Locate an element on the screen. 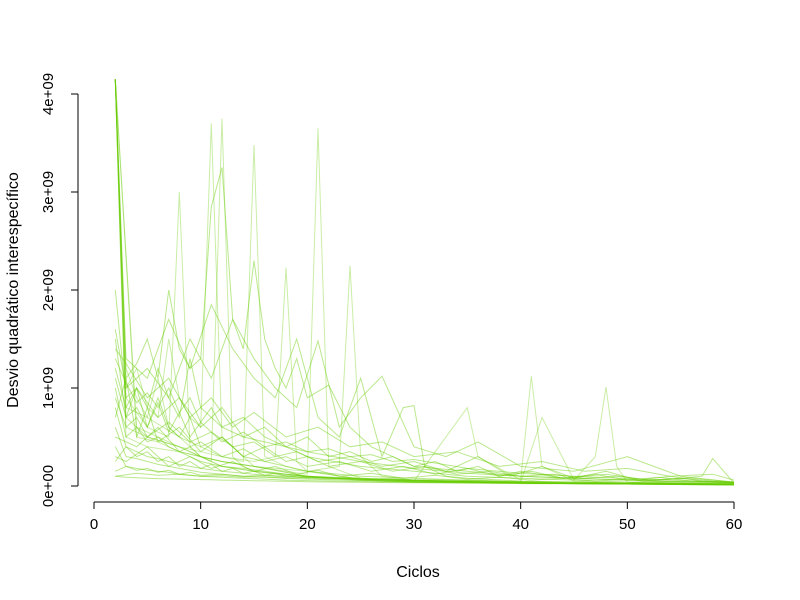 The image size is (800, 600). x-tick-label: 20 is located at coordinates (307, 524).